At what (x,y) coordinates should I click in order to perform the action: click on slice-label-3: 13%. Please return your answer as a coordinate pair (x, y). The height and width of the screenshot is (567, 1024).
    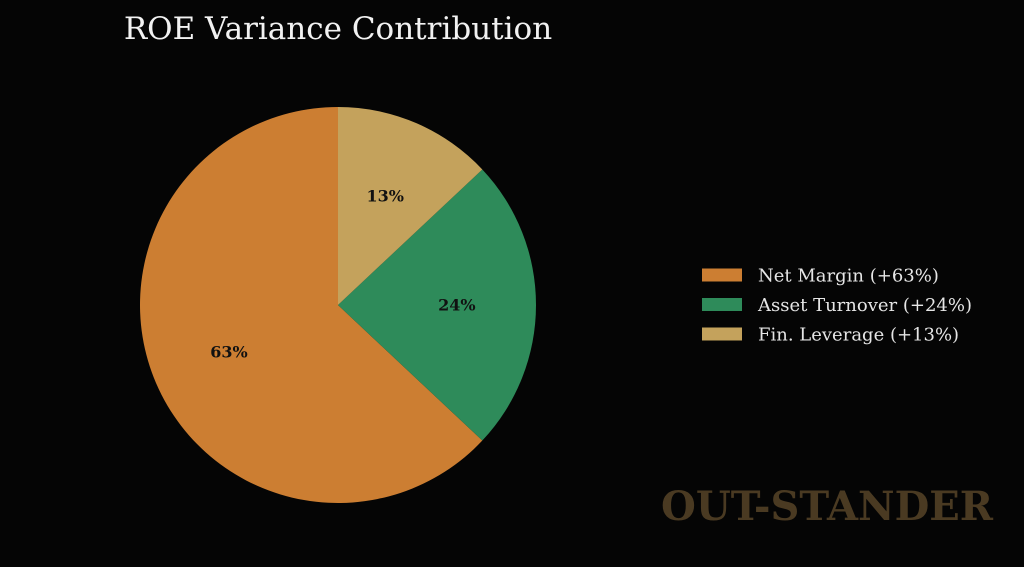
    Looking at the image, I should click on (384, 195).